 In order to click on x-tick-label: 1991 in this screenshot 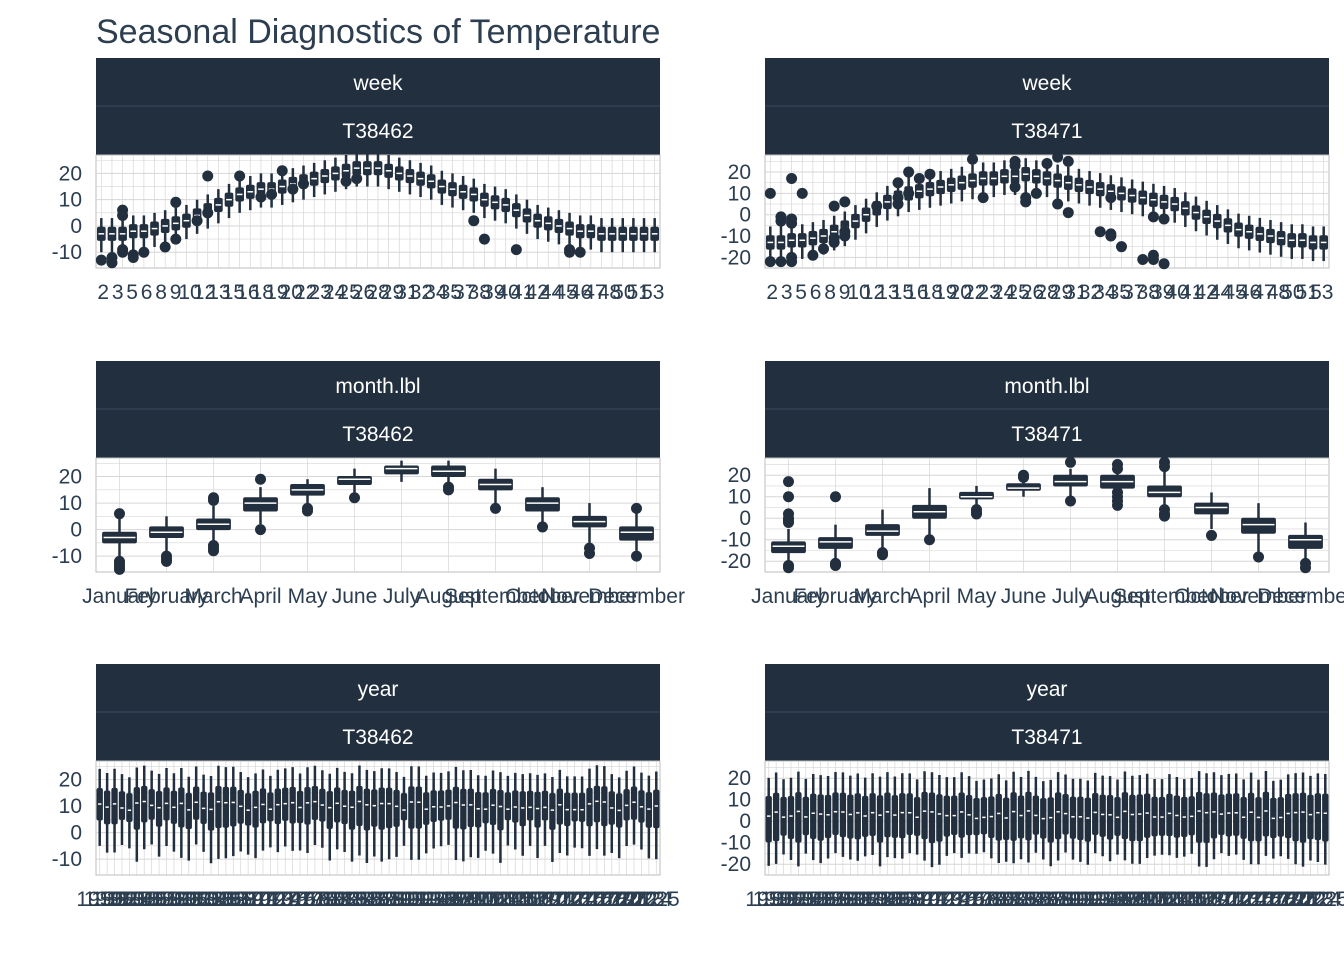, I will do `click(404, 899)`.